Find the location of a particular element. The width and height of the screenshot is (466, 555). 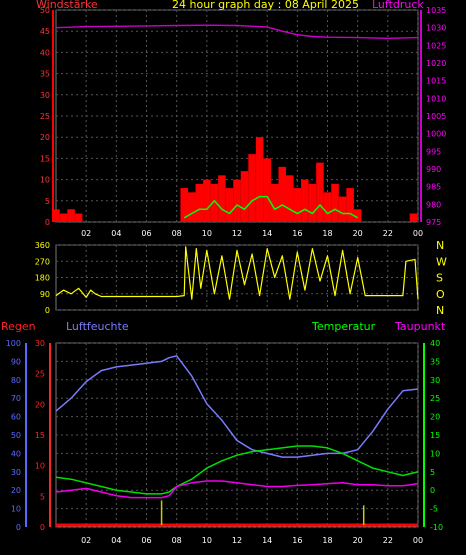

humidity-tick-label: 0 is located at coordinates (18, 527).